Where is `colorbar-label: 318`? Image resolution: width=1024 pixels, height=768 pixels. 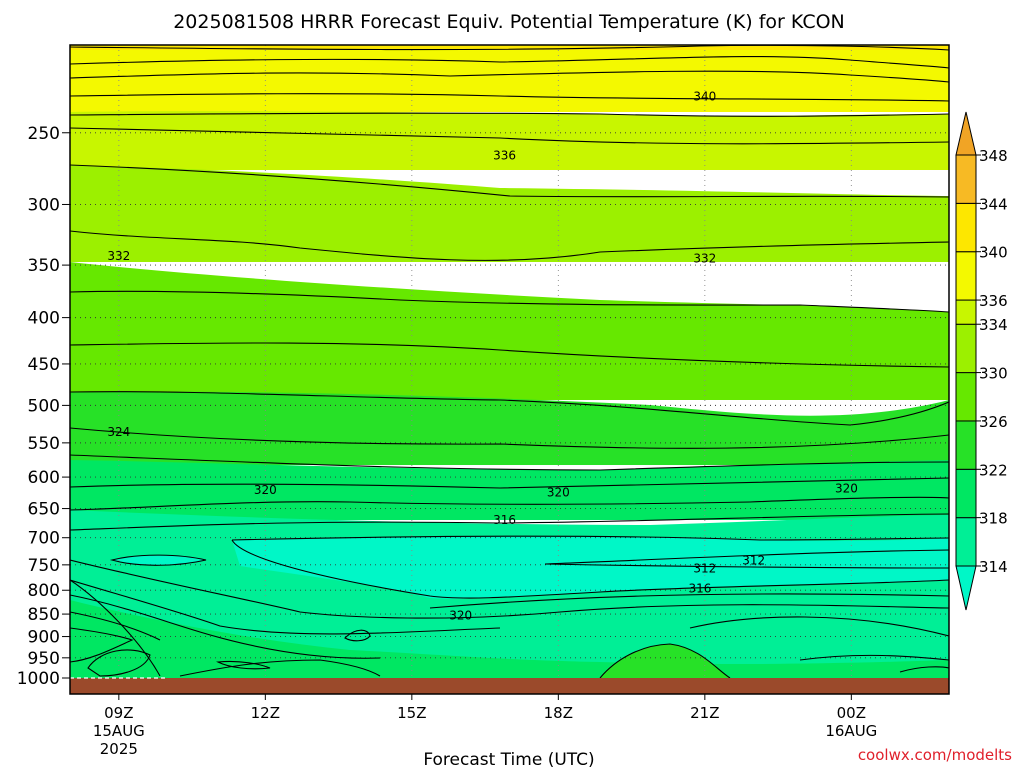 colorbar-label: 318 is located at coordinates (993, 519).